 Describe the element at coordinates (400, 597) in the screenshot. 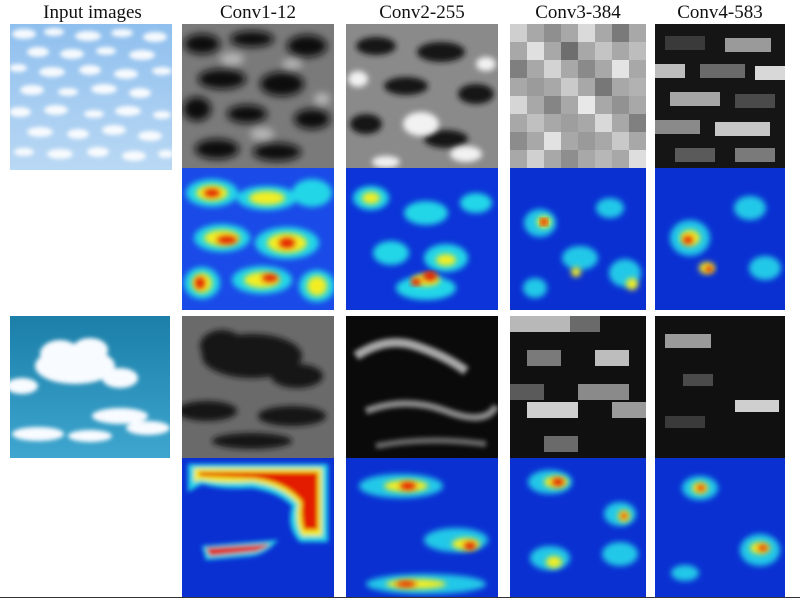

I see `bottom-divider` at that location.